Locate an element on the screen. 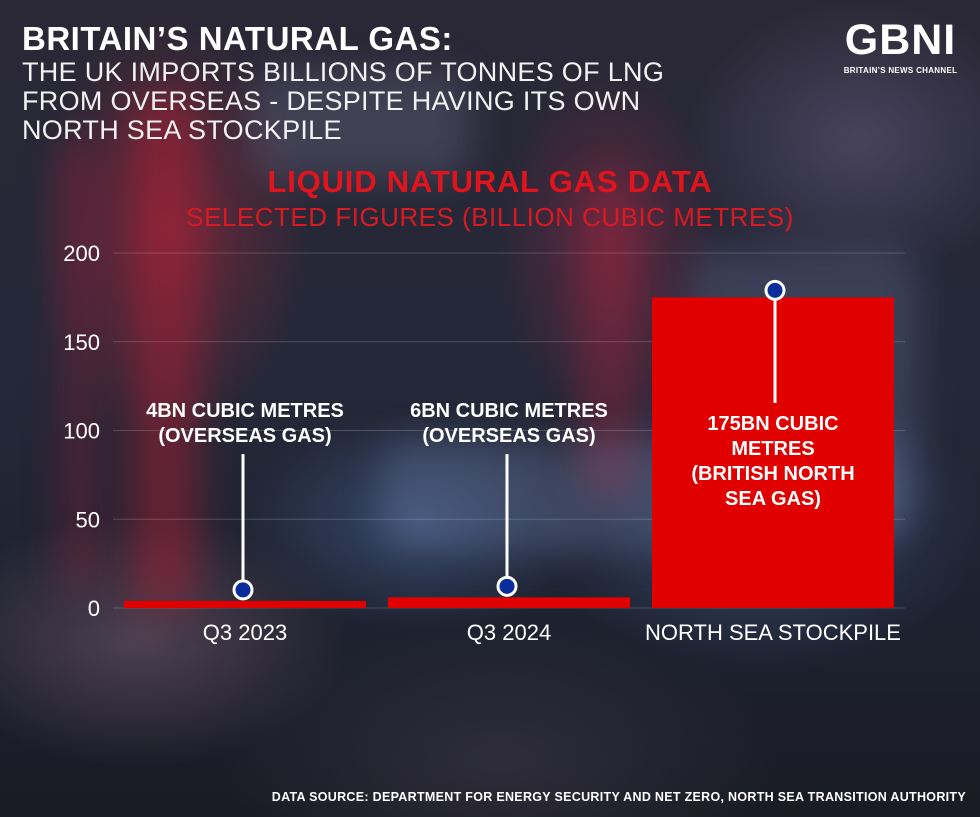  data-label: METRES is located at coordinates (772, 449).